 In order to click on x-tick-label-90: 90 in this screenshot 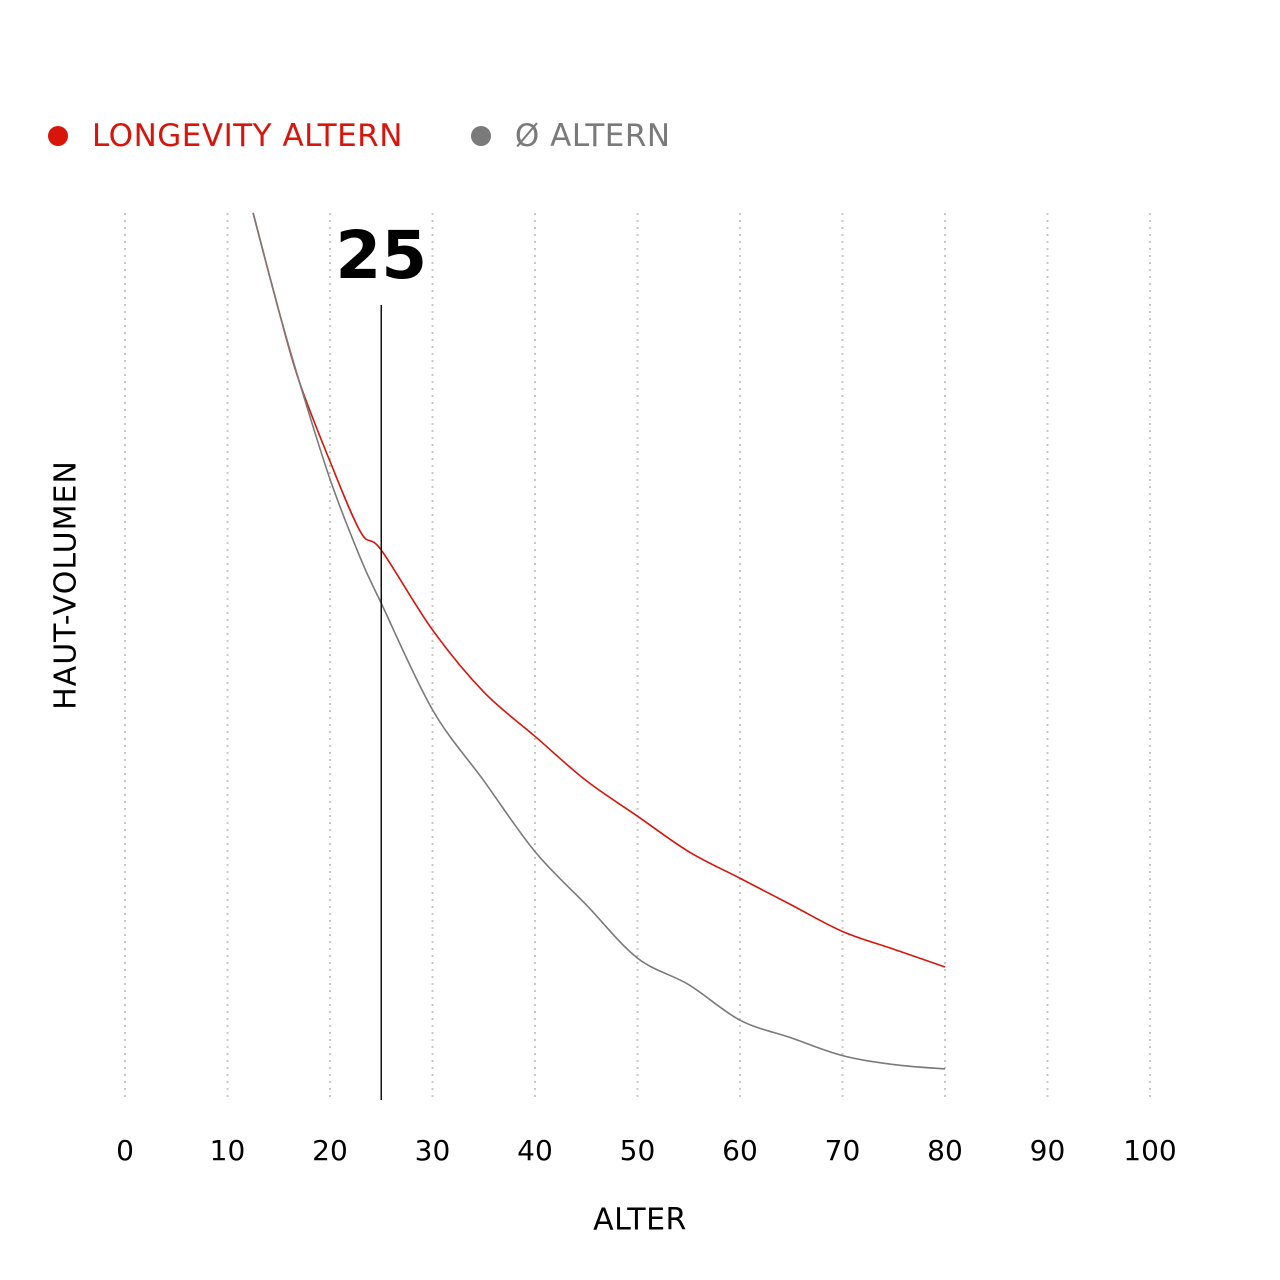, I will do `click(1048, 1150)`.